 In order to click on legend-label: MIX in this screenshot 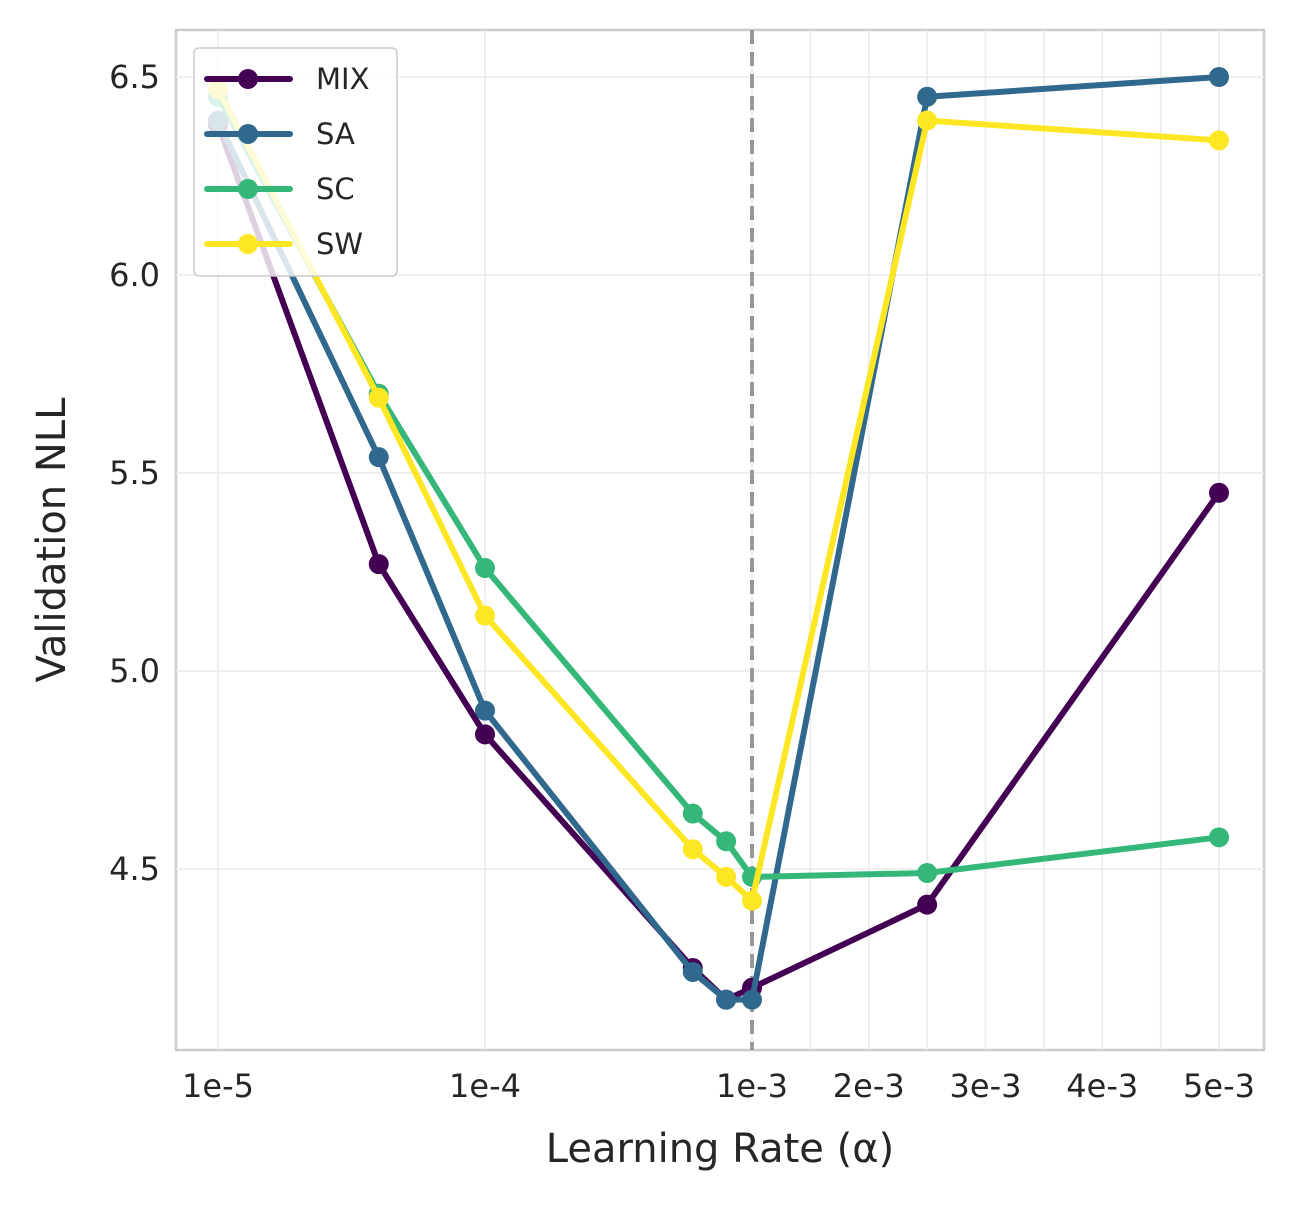, I will do `click(342, 79)`.